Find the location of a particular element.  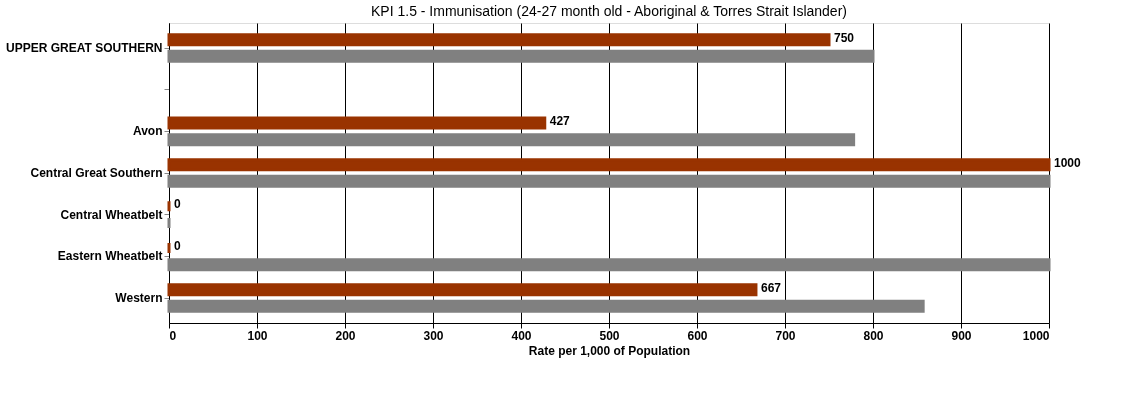

y-tick-label: UPPER GREAT SOUTHERN is located at coordinates (84, 48).